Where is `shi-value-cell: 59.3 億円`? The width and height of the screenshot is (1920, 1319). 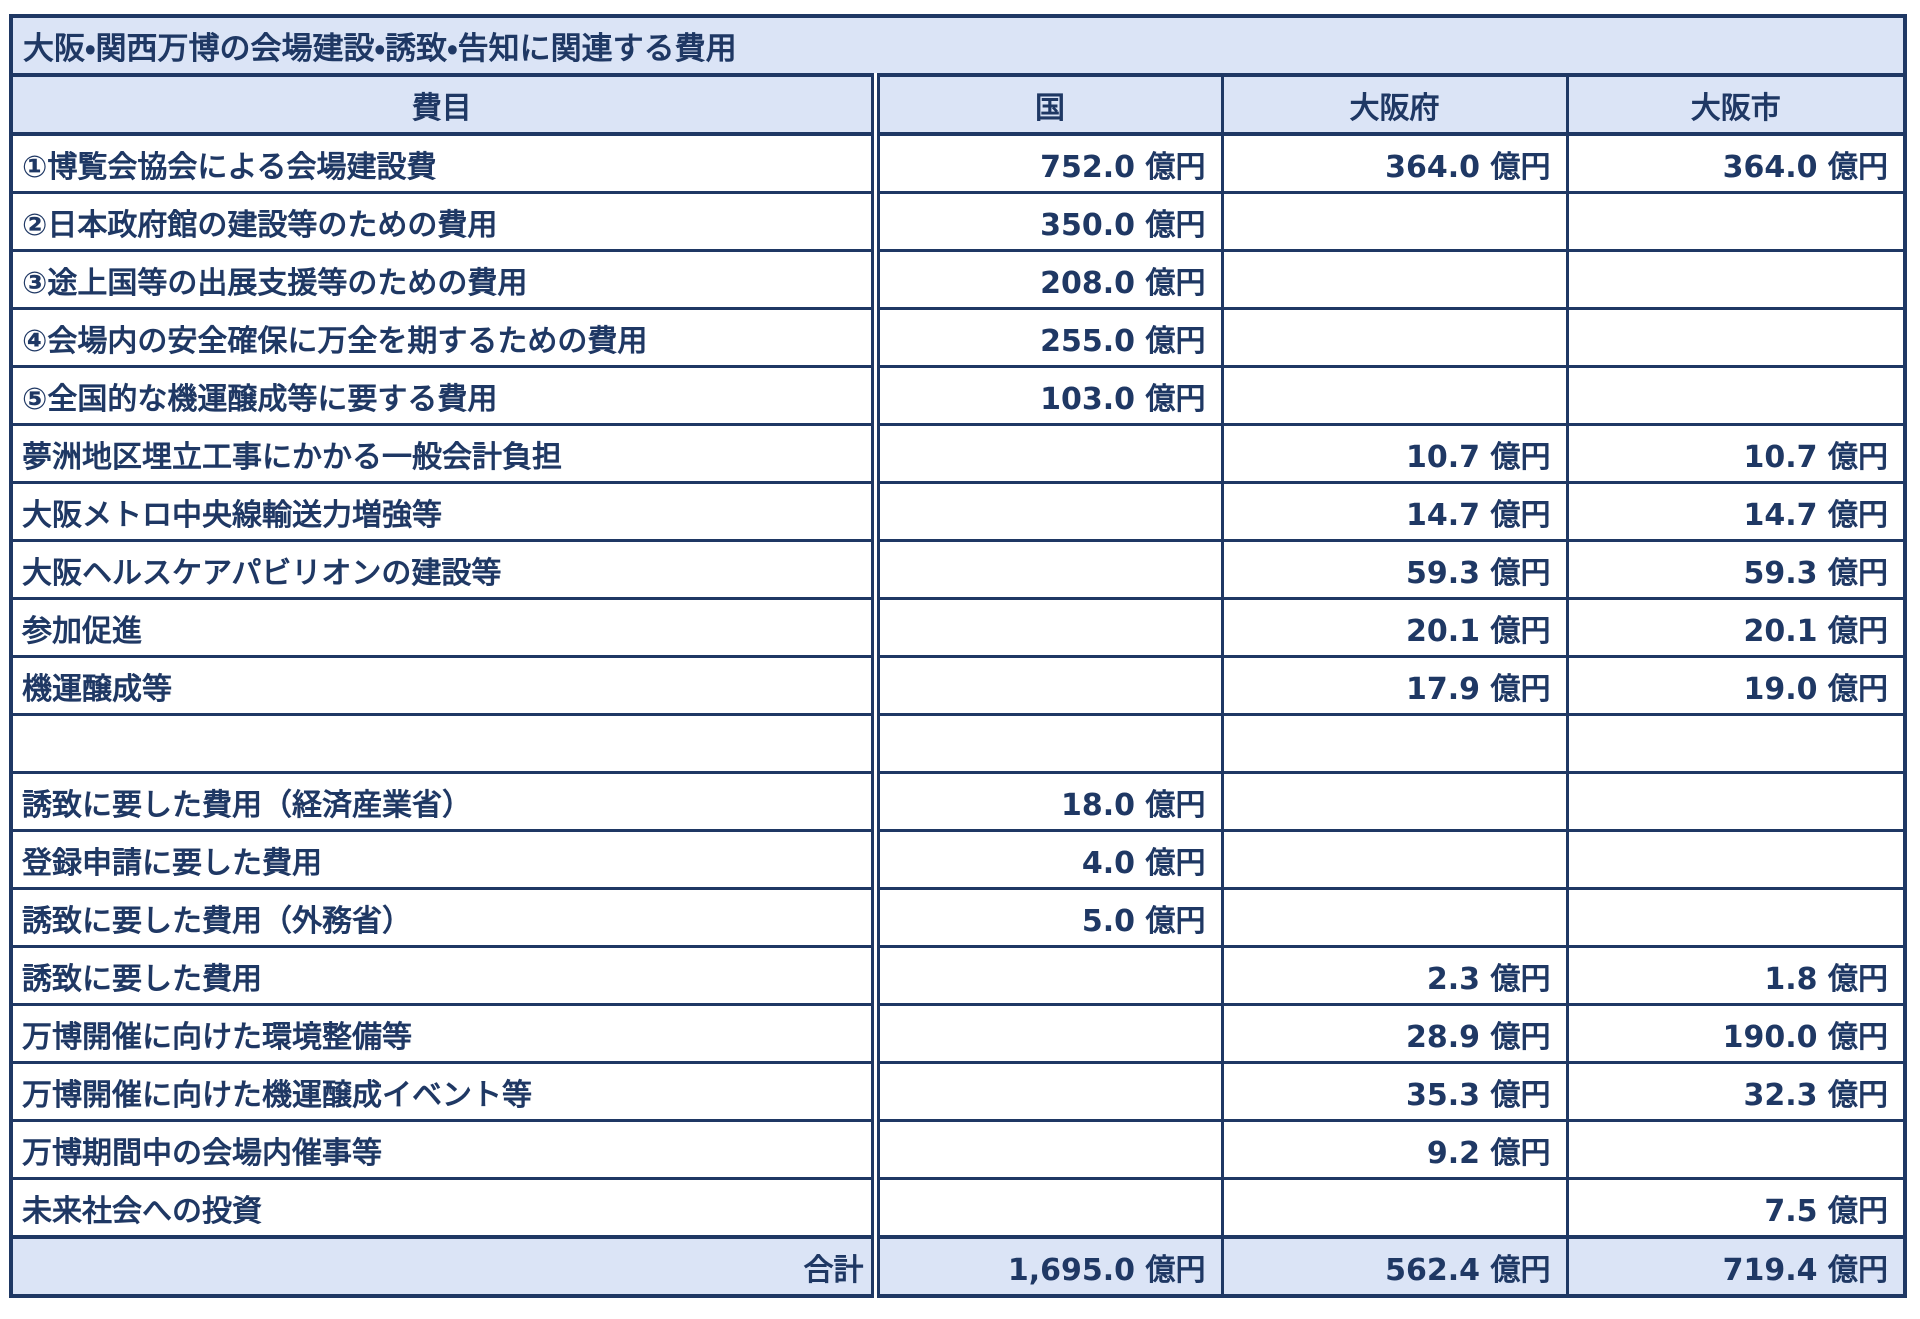 shi-value-cell: 59.3 億円 is located at coordinates (1736, 569).